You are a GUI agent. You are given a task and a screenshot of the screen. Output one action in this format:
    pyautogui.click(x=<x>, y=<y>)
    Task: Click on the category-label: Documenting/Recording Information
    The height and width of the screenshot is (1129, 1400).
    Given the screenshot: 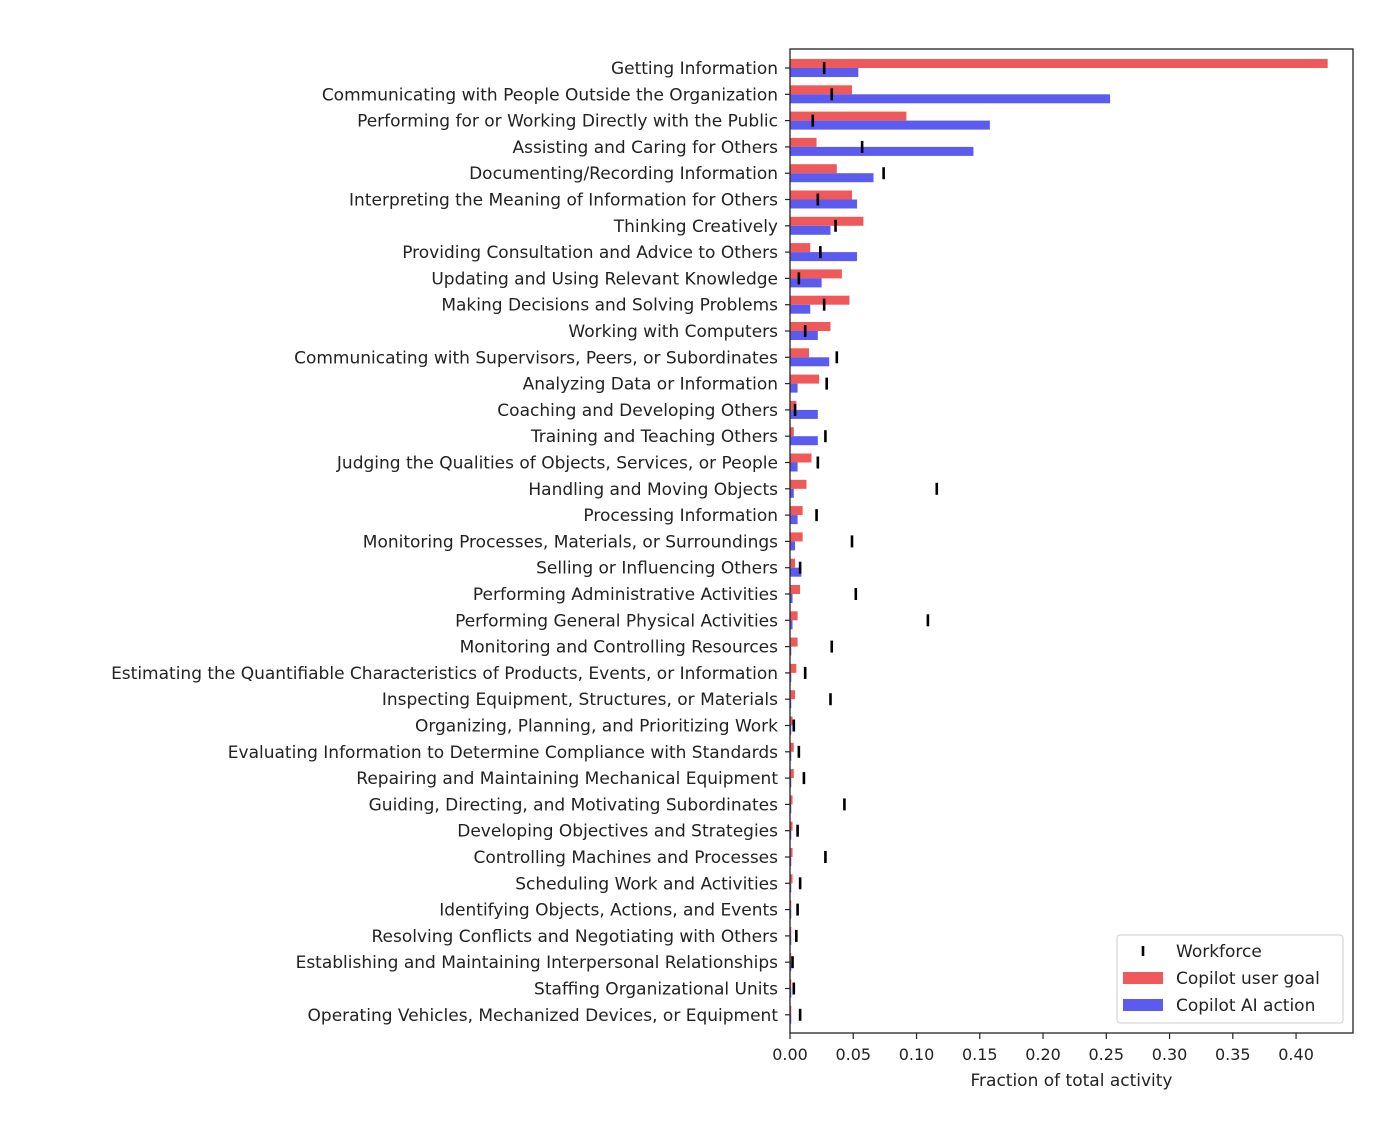 What is the action you would take?
    pyautogui.click(x=623, y=174)
    